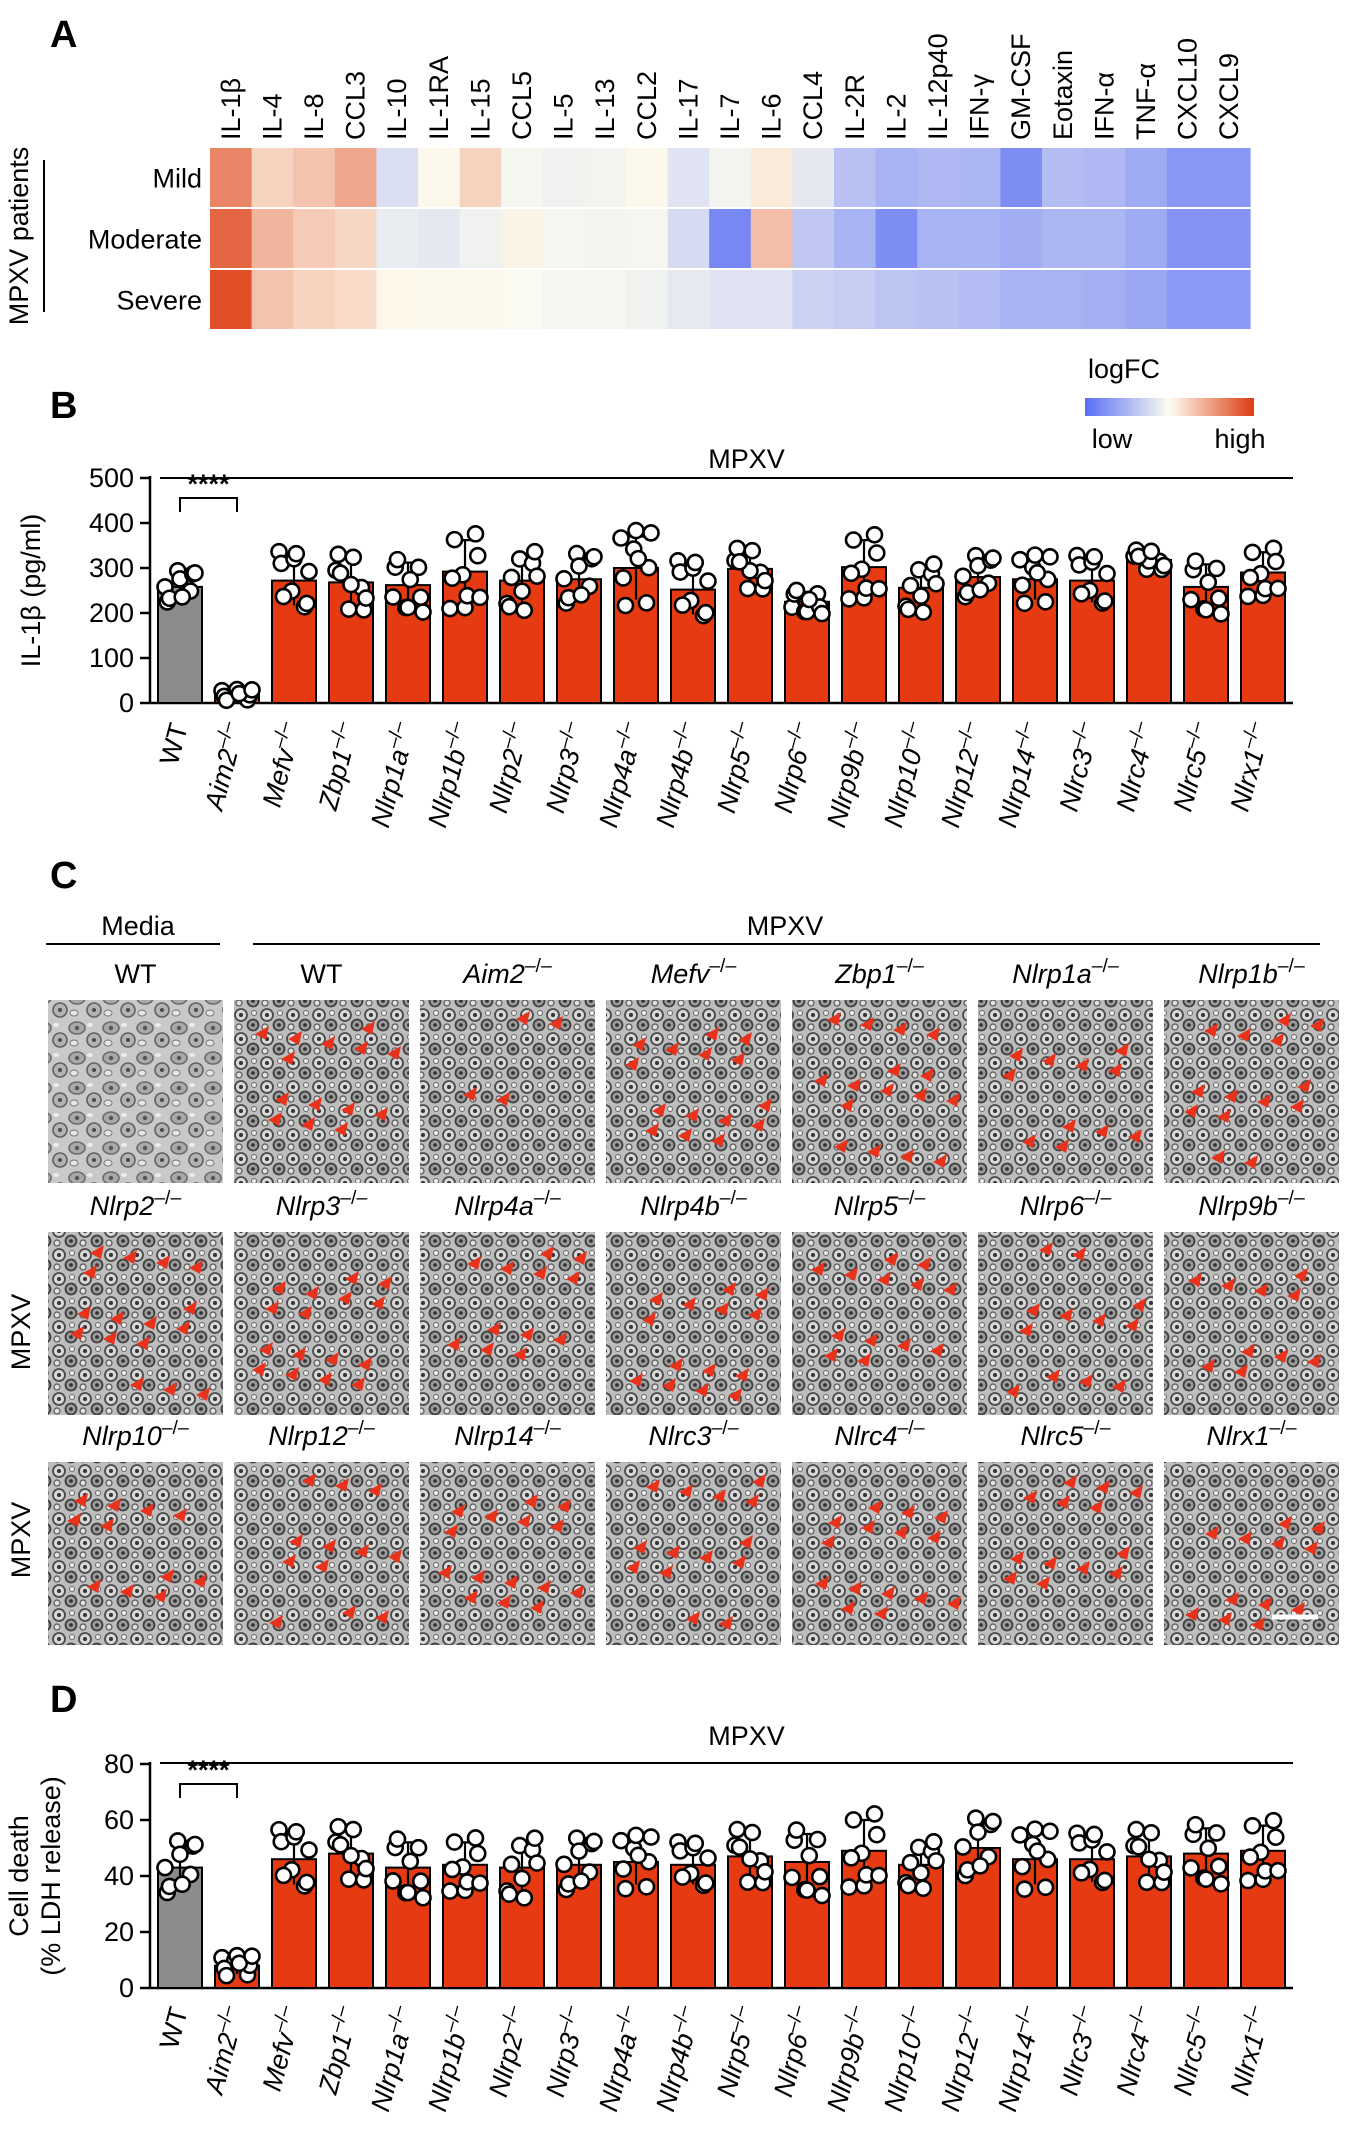 The width and height of the screenshot is (1350, 2141). Describe the element at coordinates (1188, 89) in the screenshot. I see `cytokine-label: CXCL10` at that location.